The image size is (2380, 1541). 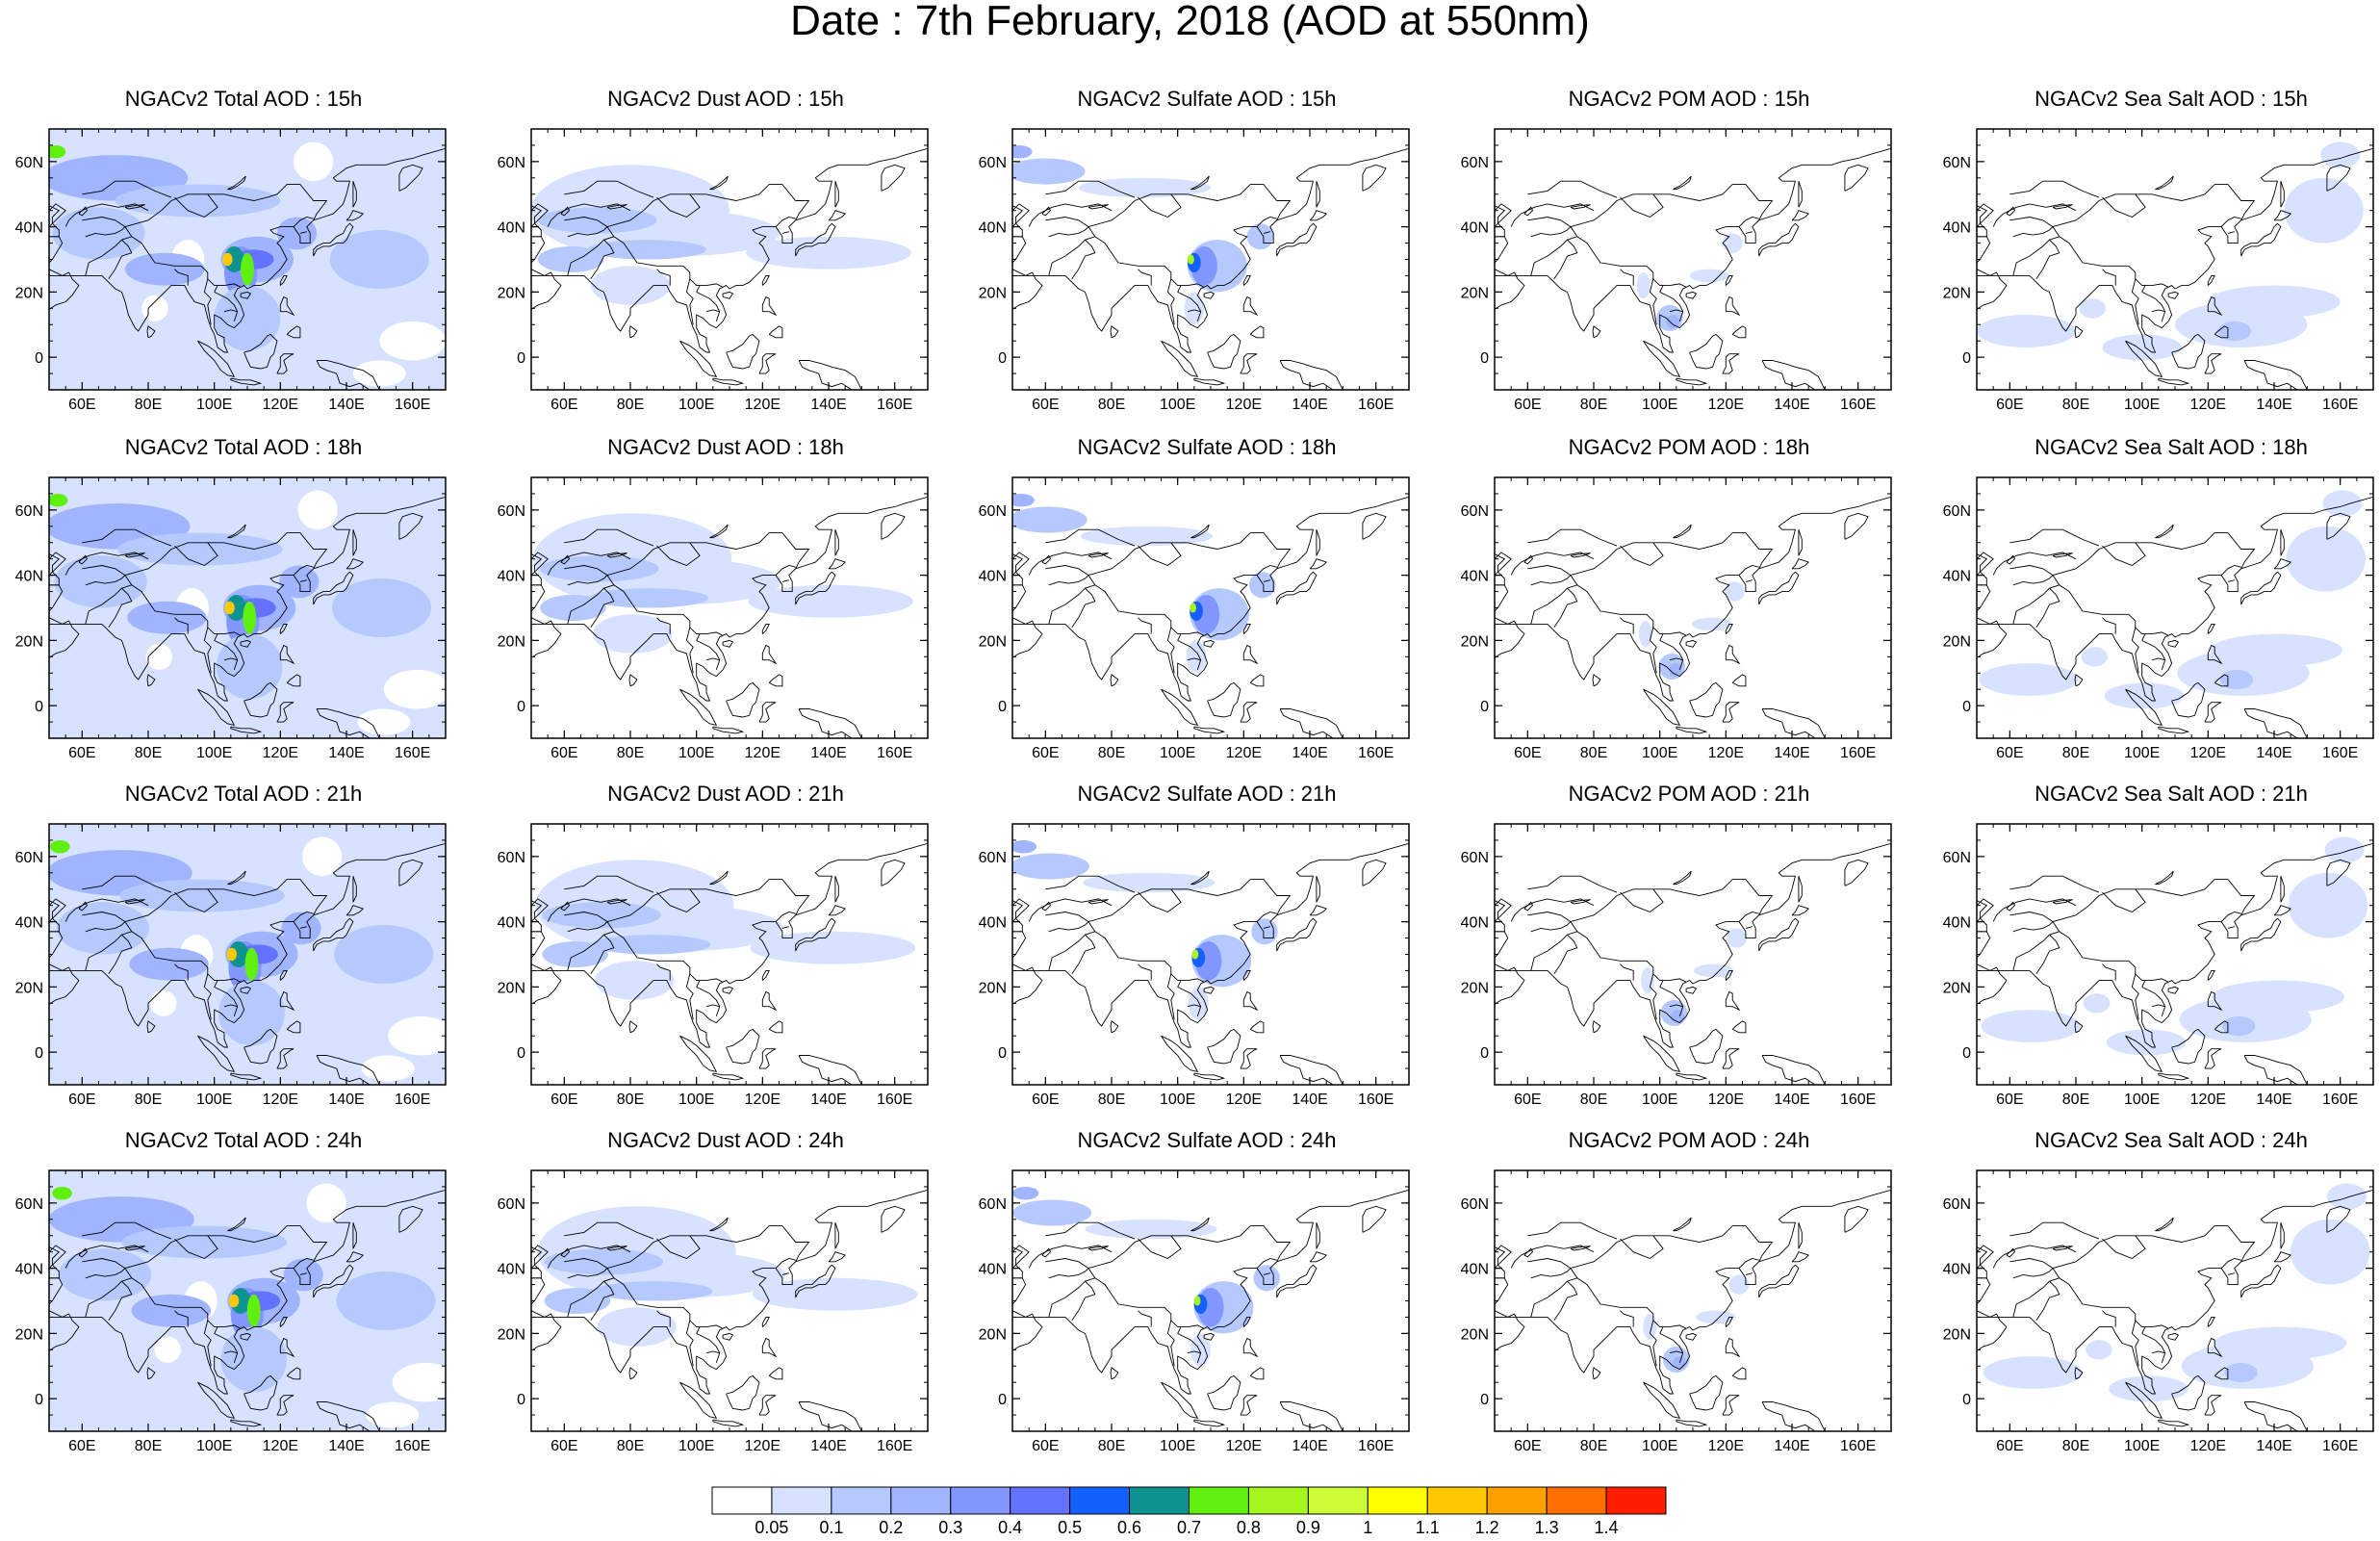 What do you see at coordinates (2075, 1100) in the screenshot?
I see `lon-tick-label: 80E` at bounding box center [2075, 1100].